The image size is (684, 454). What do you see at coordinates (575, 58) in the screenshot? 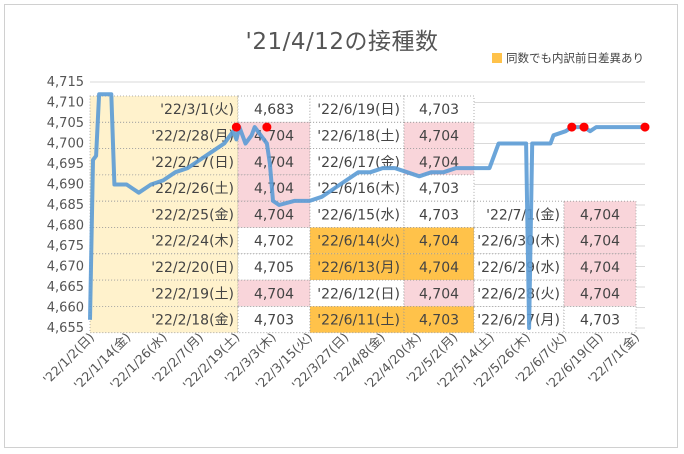
I see `legend-label: 同数でも内訳前日差異あり` at bounding box center [575, 58].